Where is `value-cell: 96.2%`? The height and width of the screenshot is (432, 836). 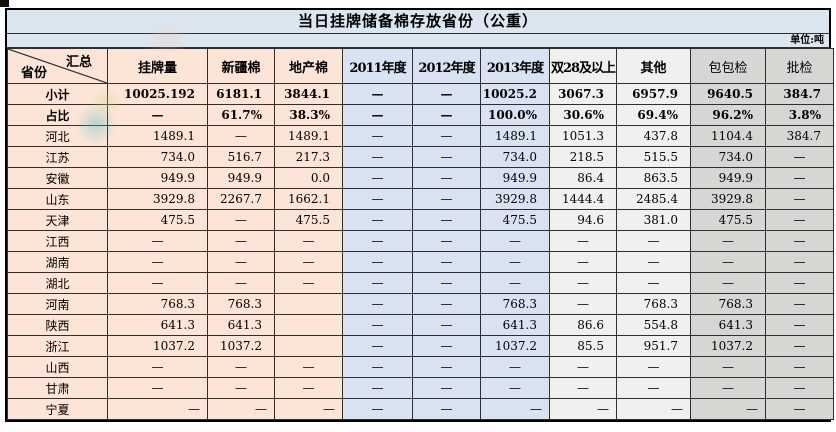 value-cell: 96.2% is located at coordinates (728, 115).